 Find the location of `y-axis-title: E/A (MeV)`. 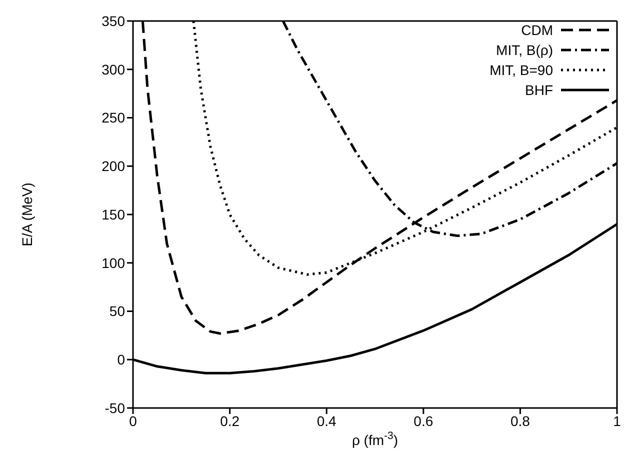

y-axis-title: E/A (MeV) is located at coordinates (27, 214).